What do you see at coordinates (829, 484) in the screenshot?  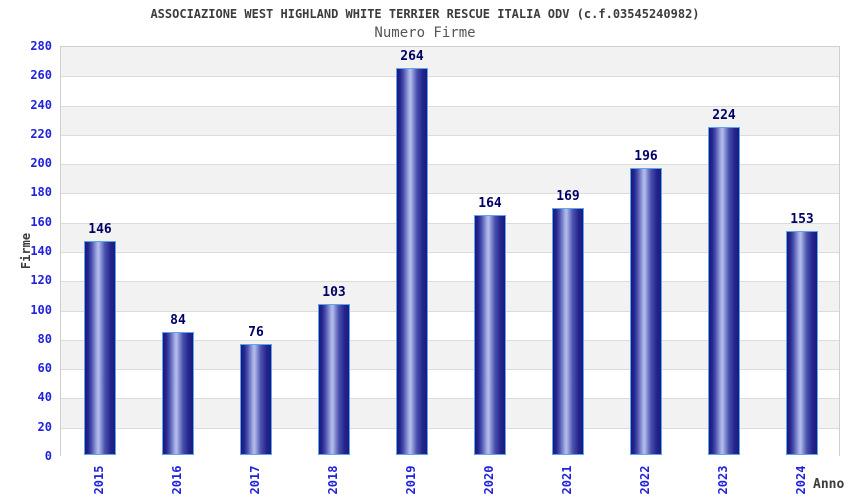 I see `x-axis-title: Anno` at bounding box center [829, 484].